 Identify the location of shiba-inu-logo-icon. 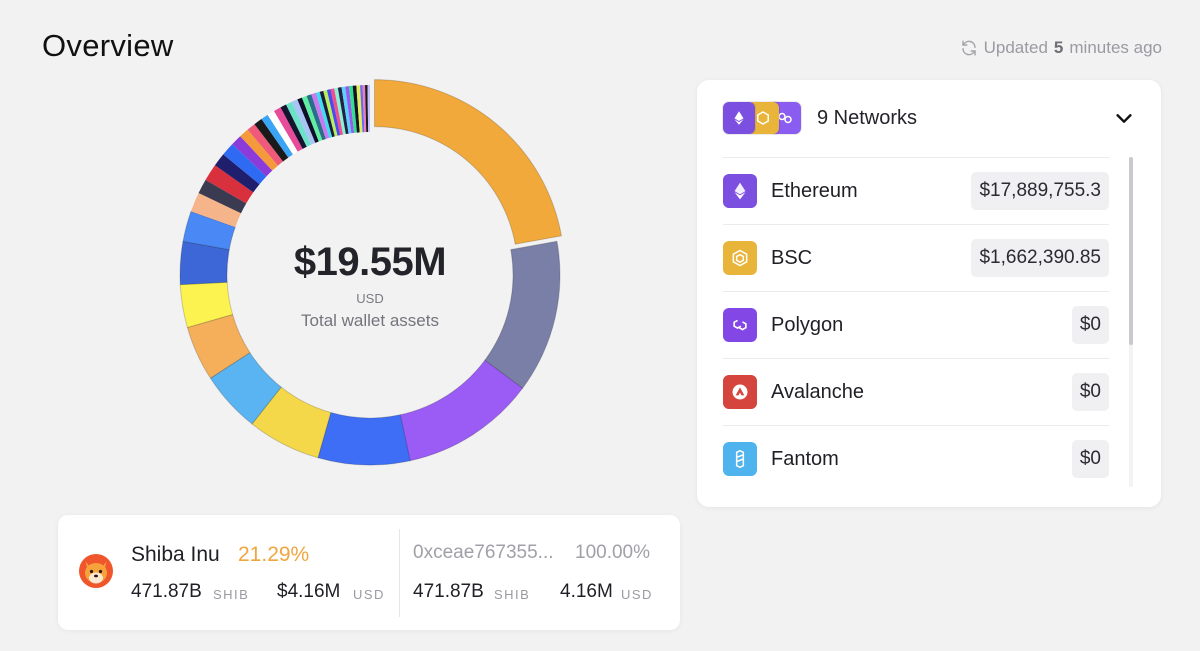
(96, 571).